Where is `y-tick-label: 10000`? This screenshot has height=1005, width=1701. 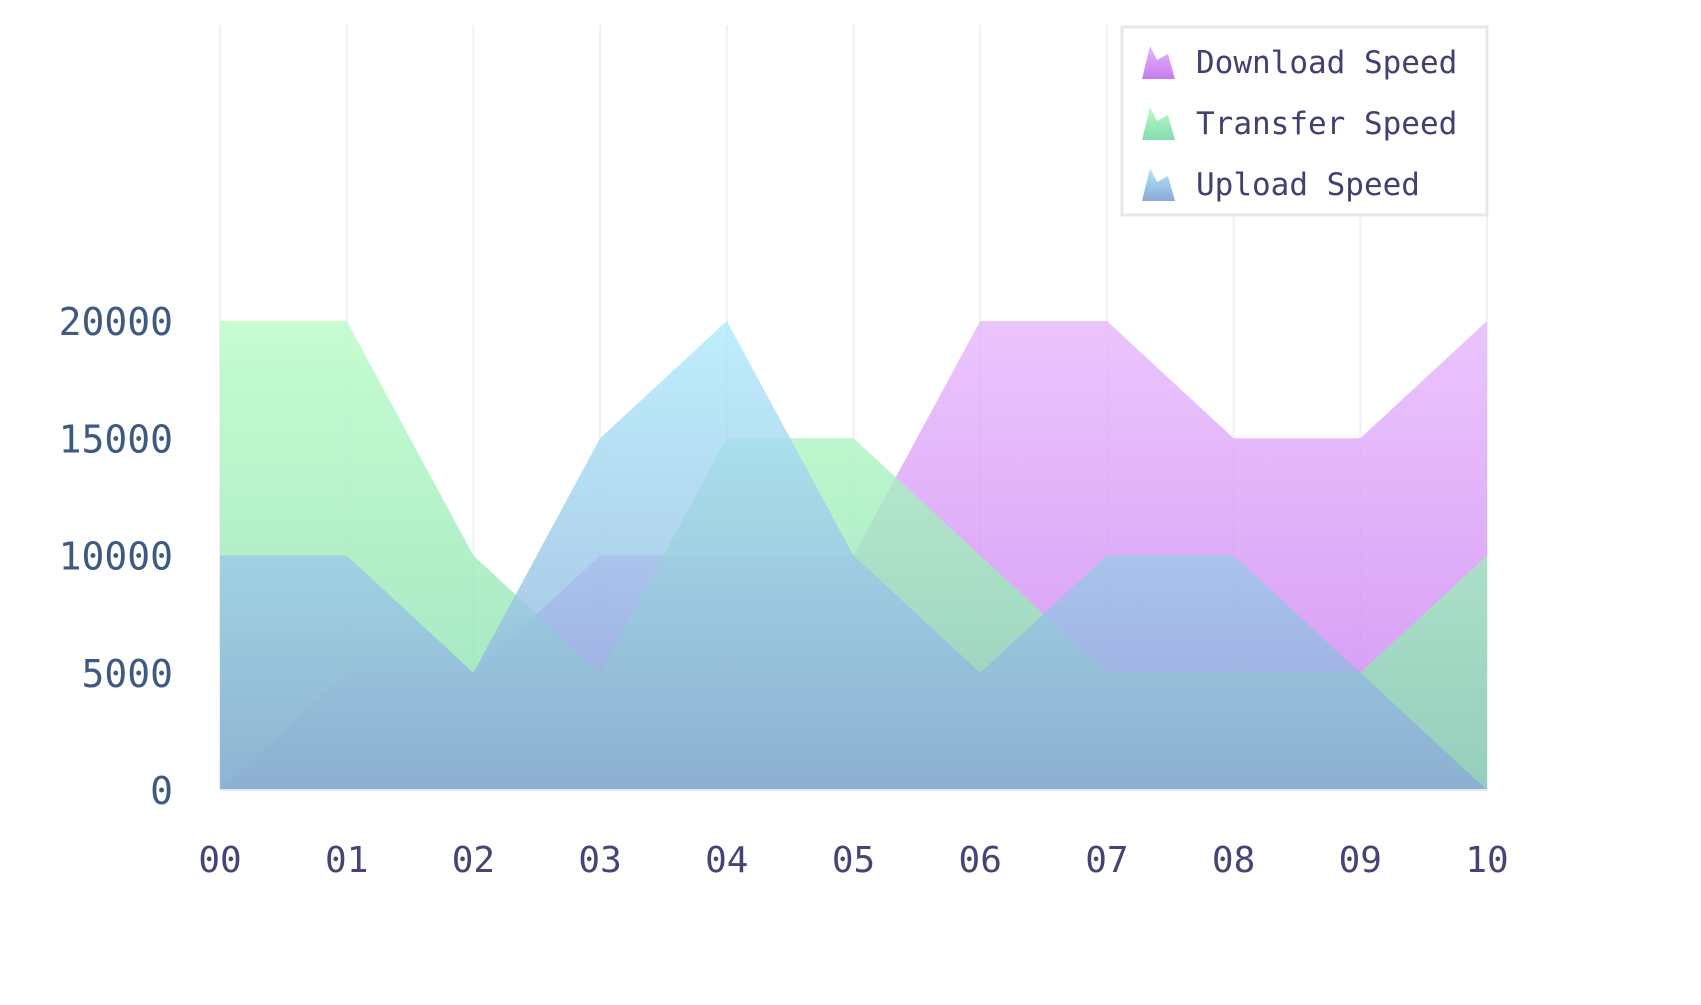
y-tick-label: 10000 is located at coordinates (116, 557).